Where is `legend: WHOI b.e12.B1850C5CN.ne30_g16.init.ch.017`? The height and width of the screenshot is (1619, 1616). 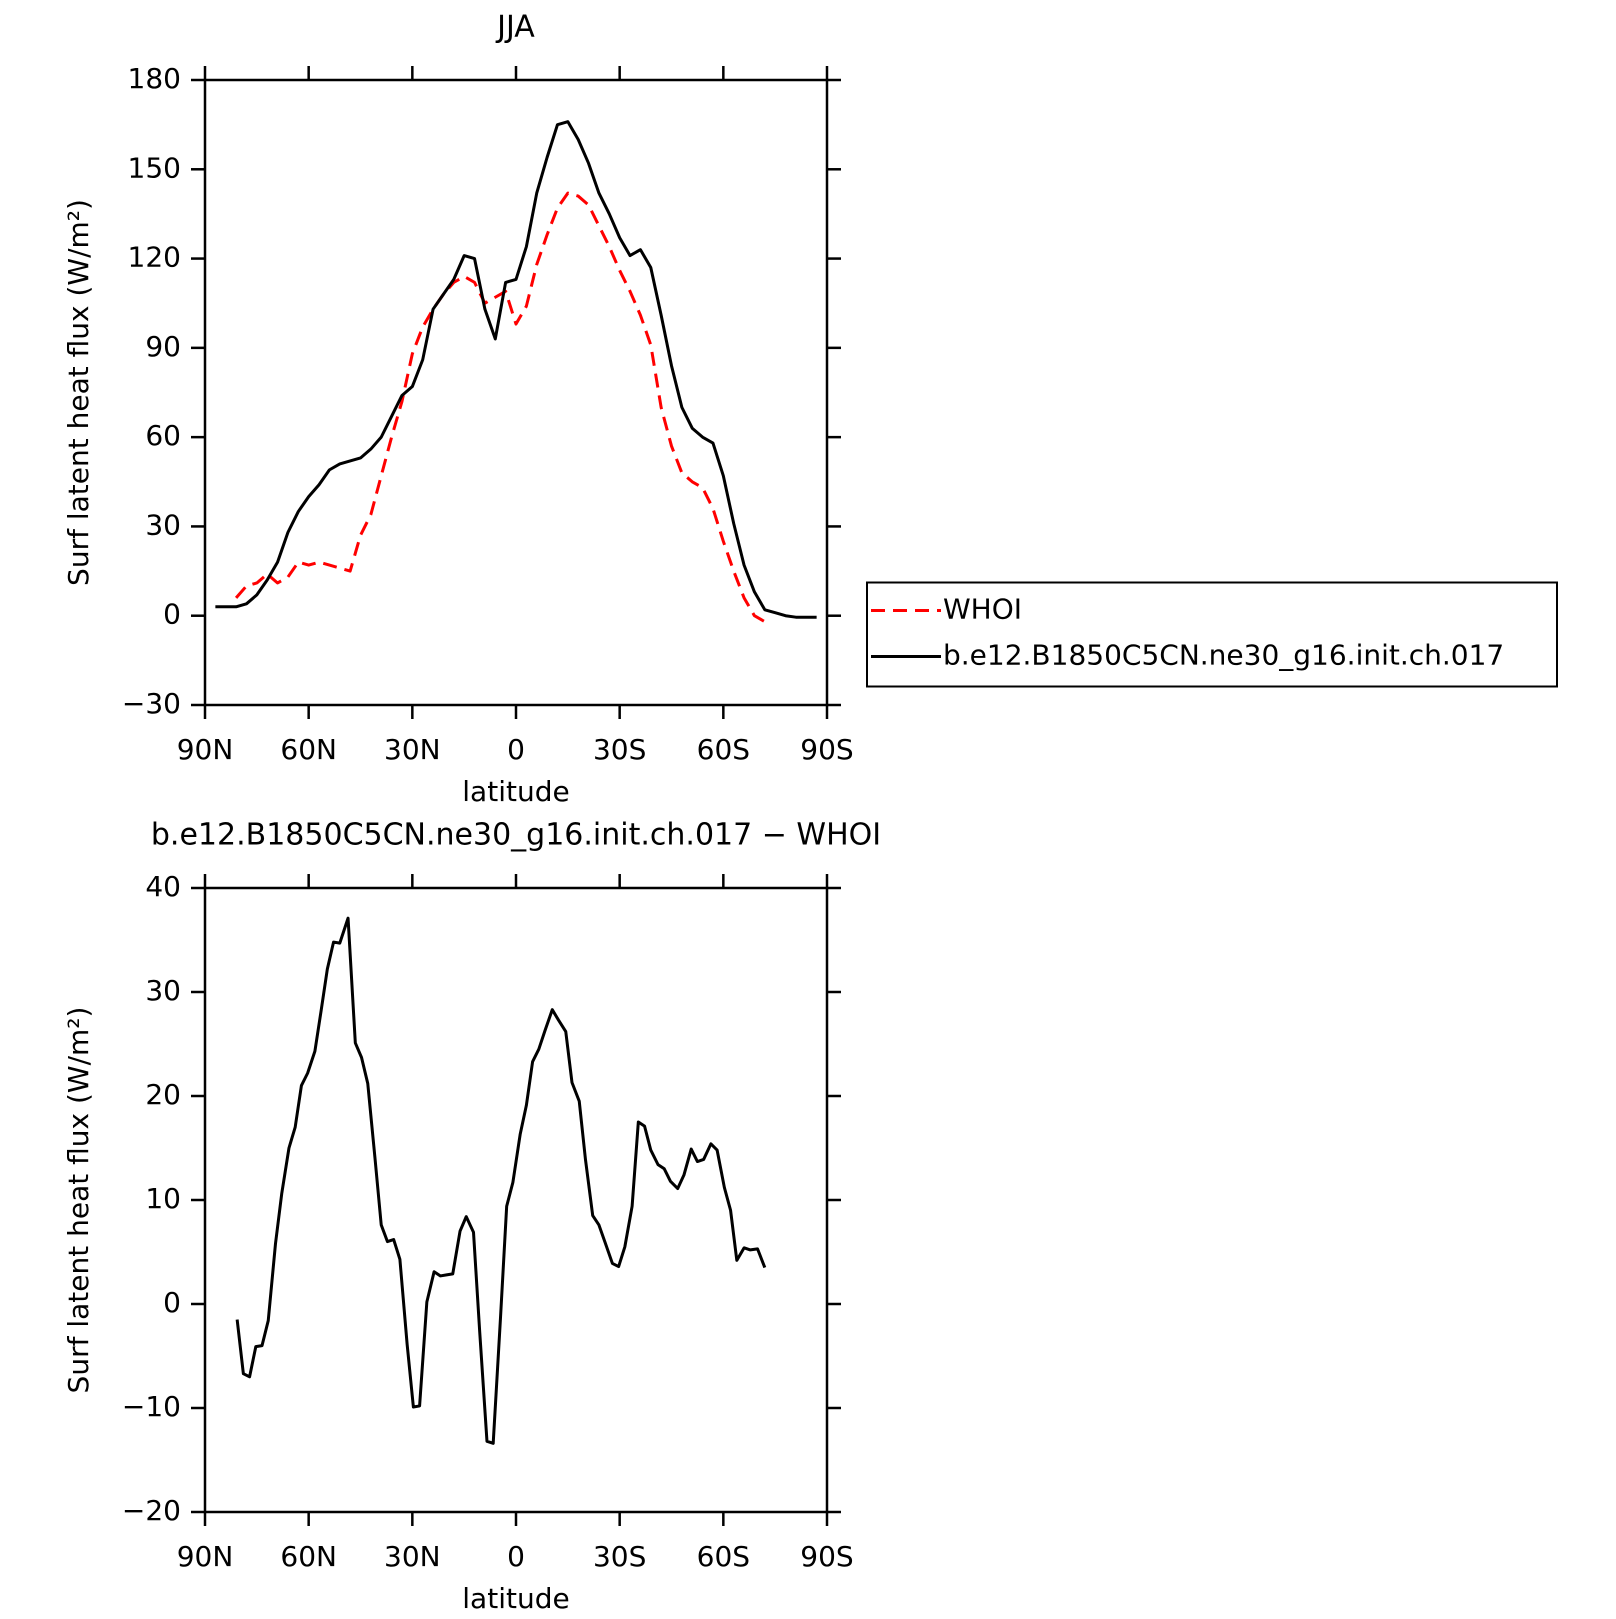
legend: WHOI b.e12.B1850C5CN.ne30_g16.init.ch.017 is located at coordinates (1212, 634).